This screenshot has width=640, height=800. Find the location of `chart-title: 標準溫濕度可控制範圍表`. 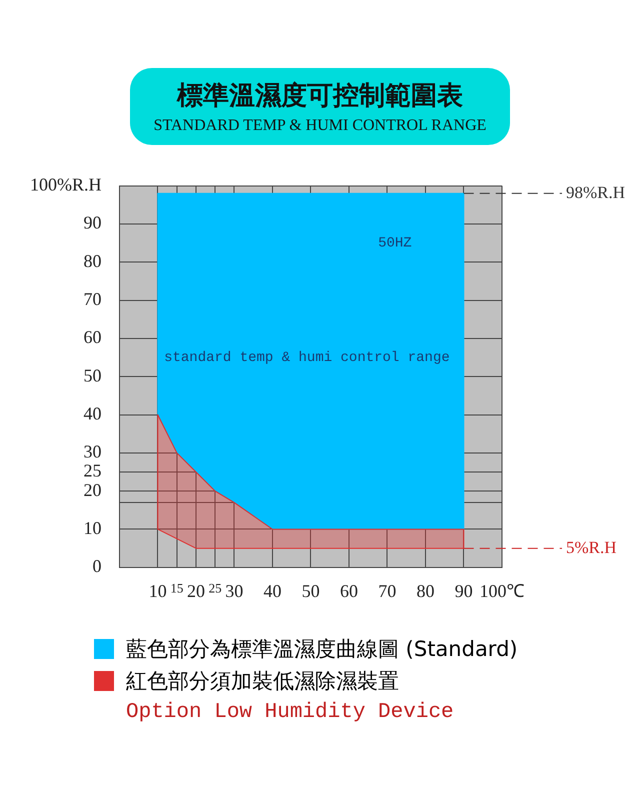

chart-title: 標準溫濕度可控制範圍表 is located at coordinates (320, 96).